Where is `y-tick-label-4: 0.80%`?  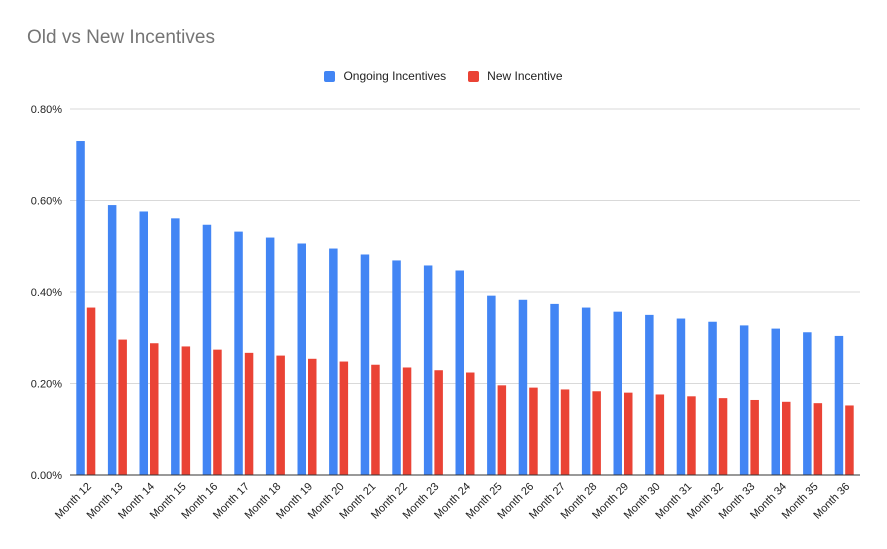
y-tick-label-4: 0.80% is located at coordinates (46, 110).